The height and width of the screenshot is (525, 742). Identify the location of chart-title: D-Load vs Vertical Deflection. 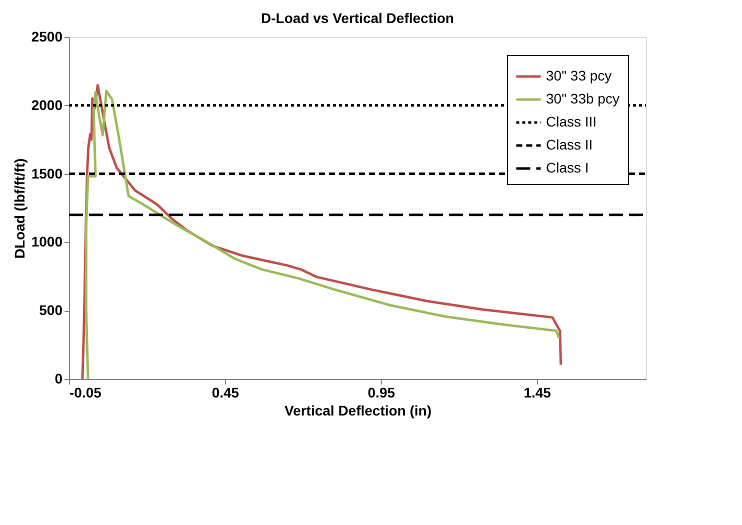
(357, 18).